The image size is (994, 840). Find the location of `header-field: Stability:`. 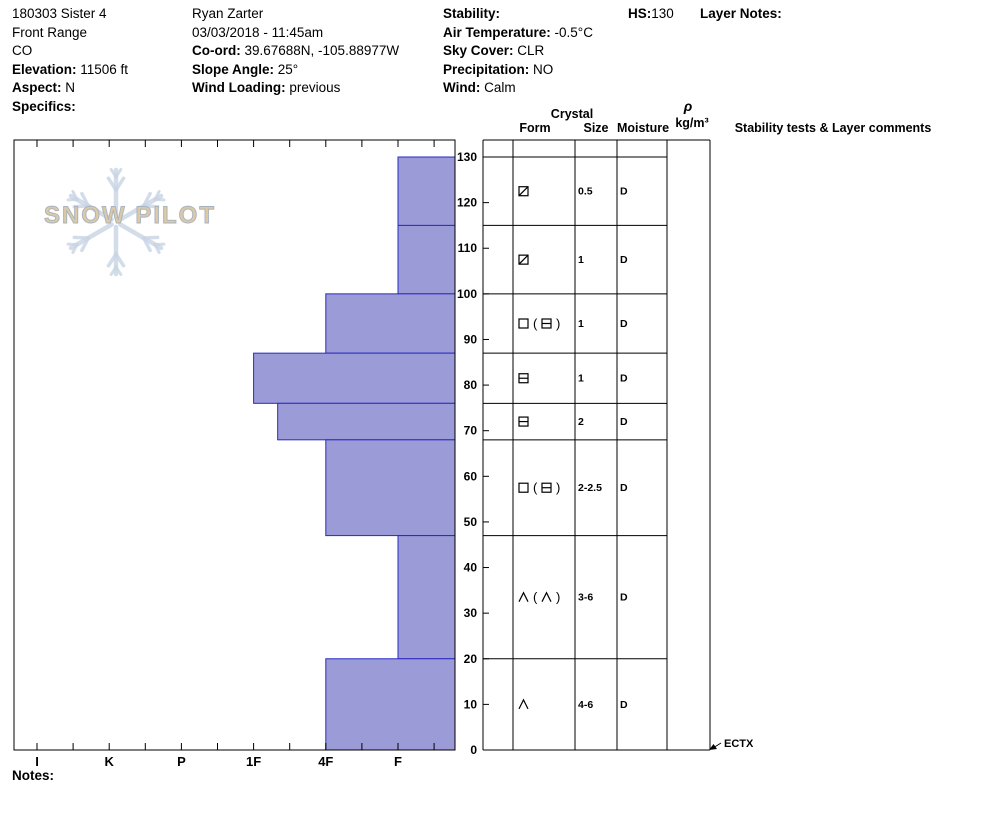

header-field: Stability: is located at coordinates (472, 13).